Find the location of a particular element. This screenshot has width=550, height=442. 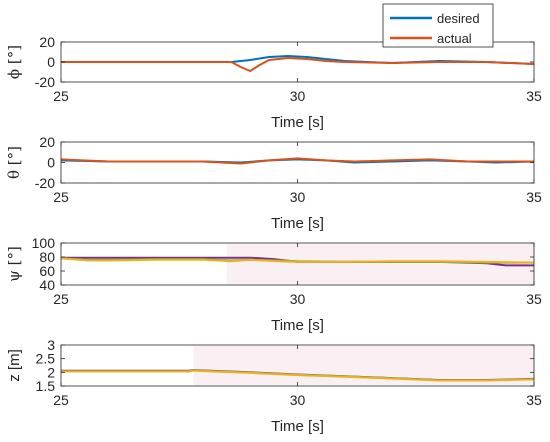

y-axis-label: z [m] is located at coordinates (14, 365).